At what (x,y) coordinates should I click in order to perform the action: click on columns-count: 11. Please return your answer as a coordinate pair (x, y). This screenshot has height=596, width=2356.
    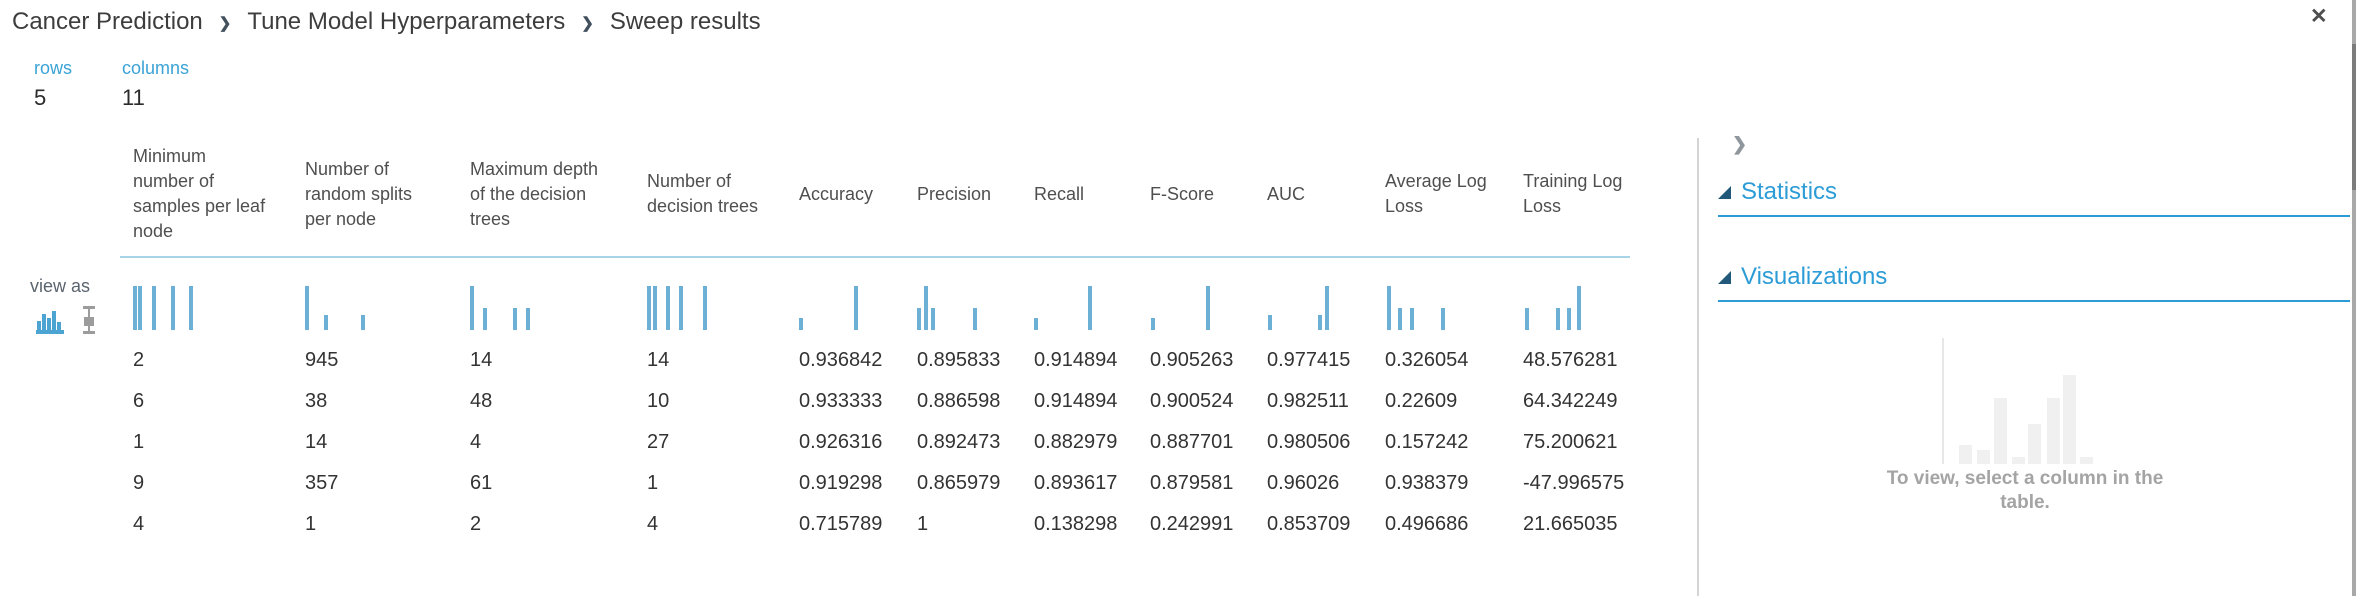
    Looking at the image, I should click on (133, 97).